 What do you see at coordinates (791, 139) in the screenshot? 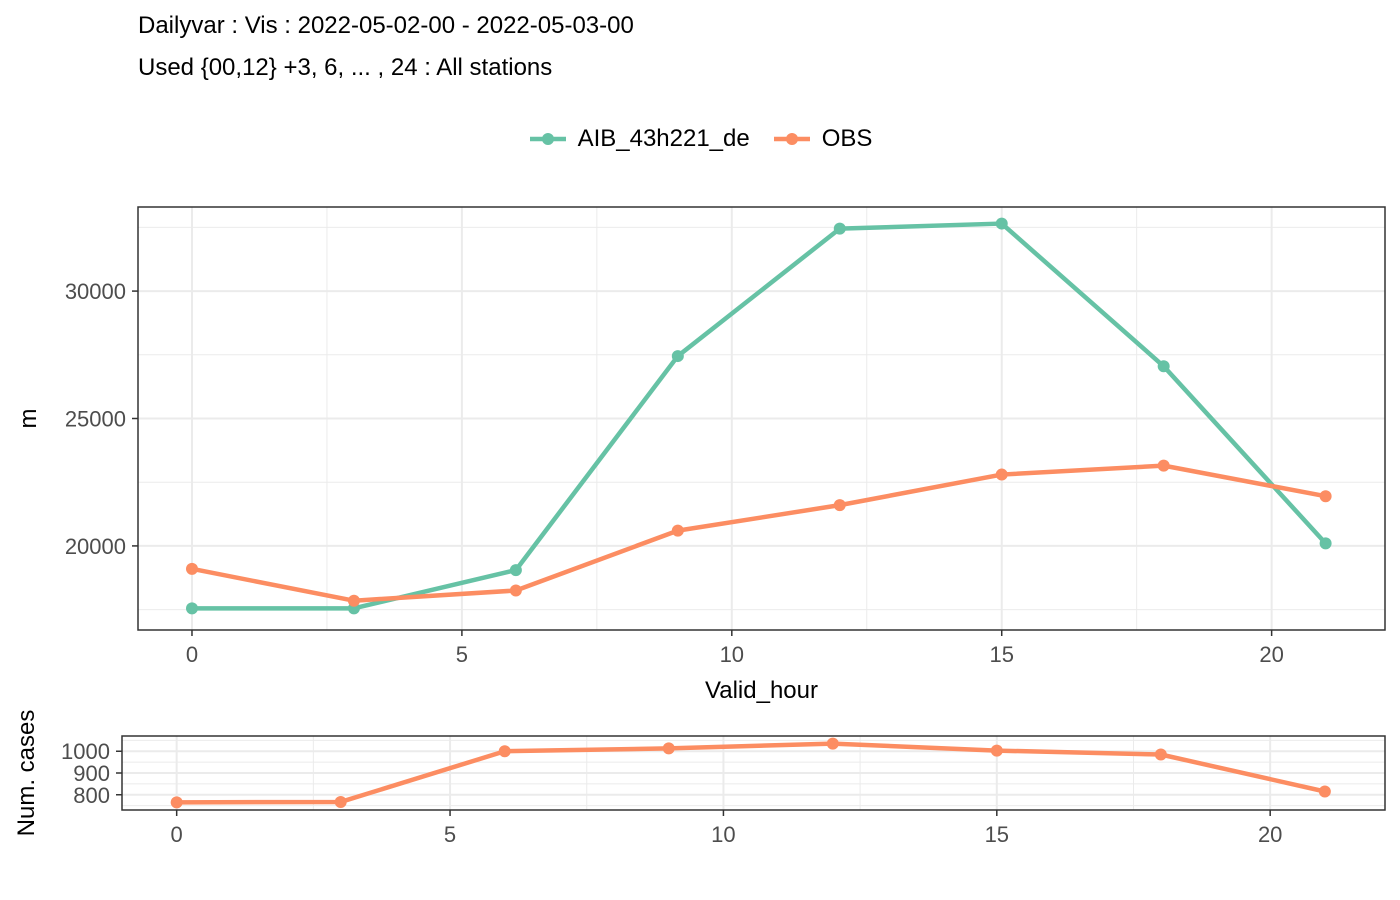
I see `legend-key-obs` at bounding box center [791, 139].